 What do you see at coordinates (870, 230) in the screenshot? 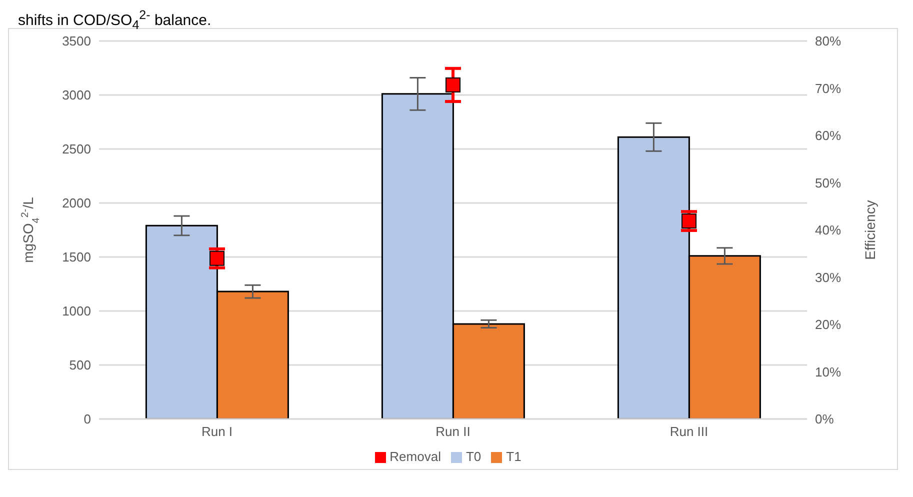
I see `y2-axis-title: Efficiency` at bounding box center [870, 230].